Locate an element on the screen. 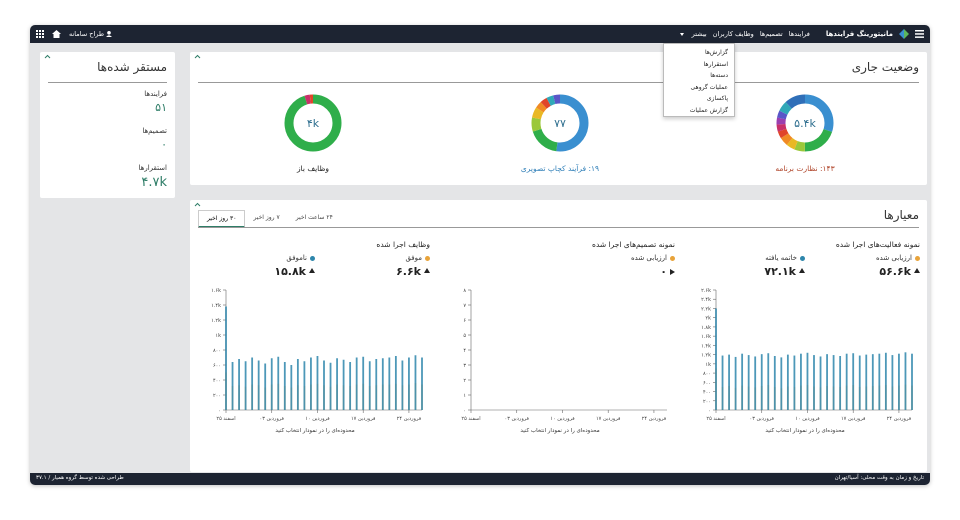 This screenshot has width=960, height=520. dropdown-item: عملیات گروهی is located at coordinates (709, 87).